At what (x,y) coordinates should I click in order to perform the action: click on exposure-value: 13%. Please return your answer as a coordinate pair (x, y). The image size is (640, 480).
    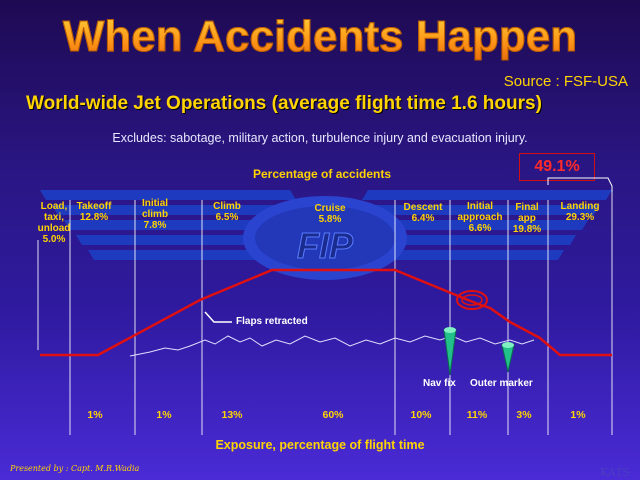
    Looking at the image, I should click on (232, 415).